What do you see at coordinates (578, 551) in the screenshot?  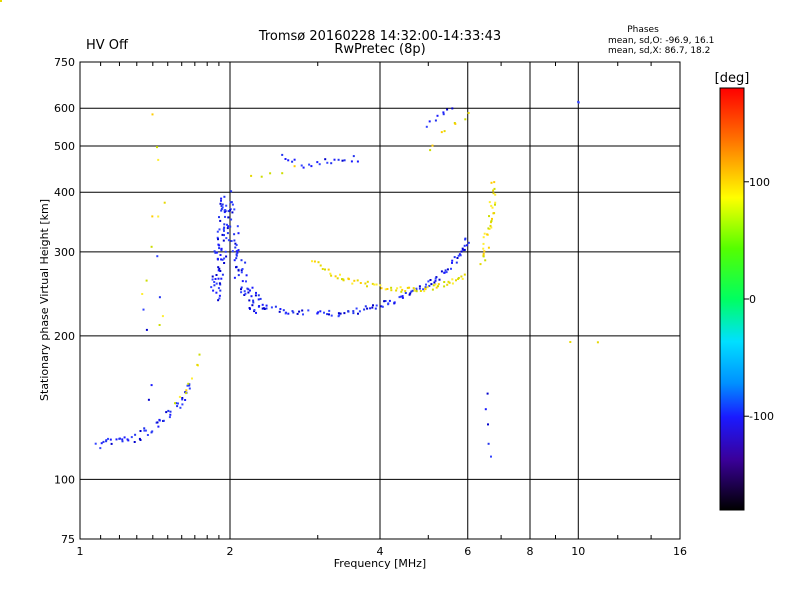 I see `x-tick-label: 10` at bounding box center [578, 551].